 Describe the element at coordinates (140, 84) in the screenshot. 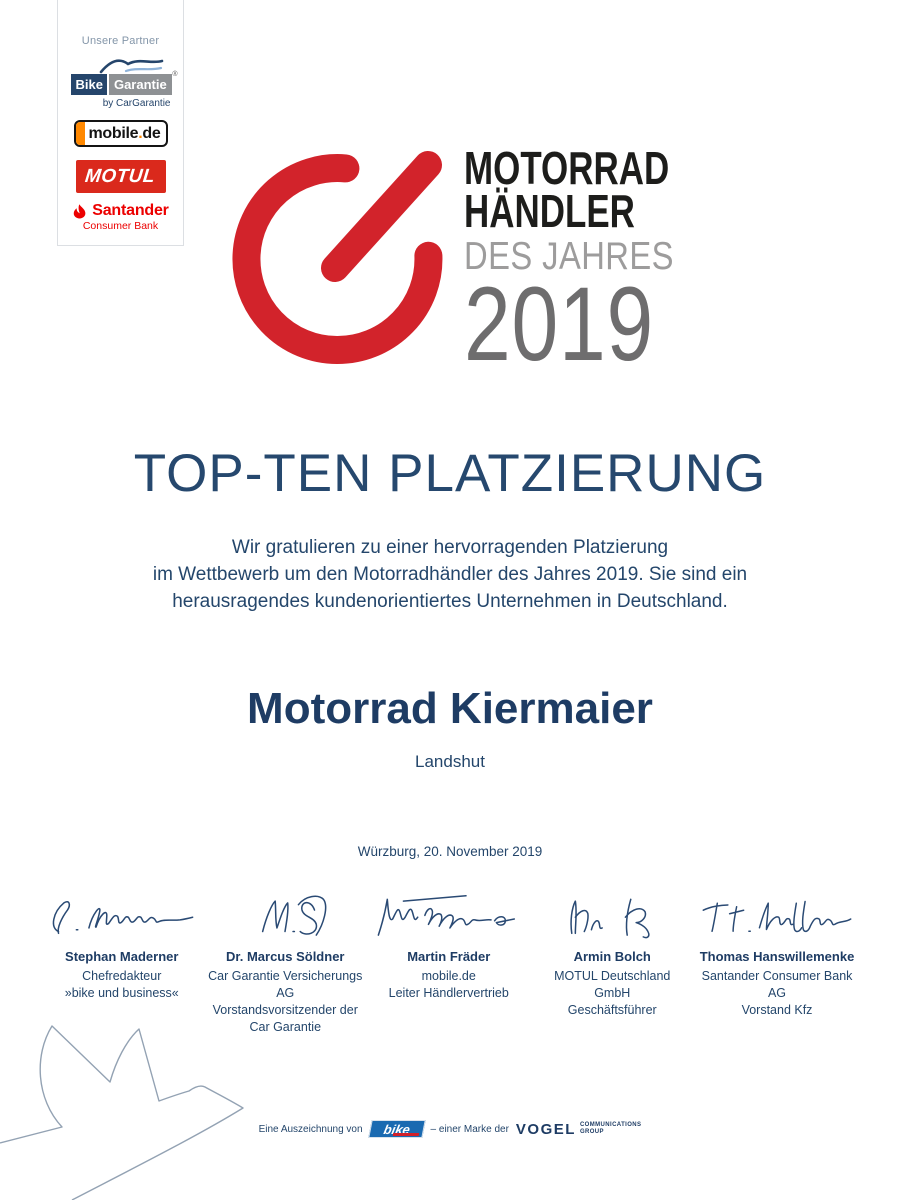

I see `bike-garantie-word2: Garantie` at that location.